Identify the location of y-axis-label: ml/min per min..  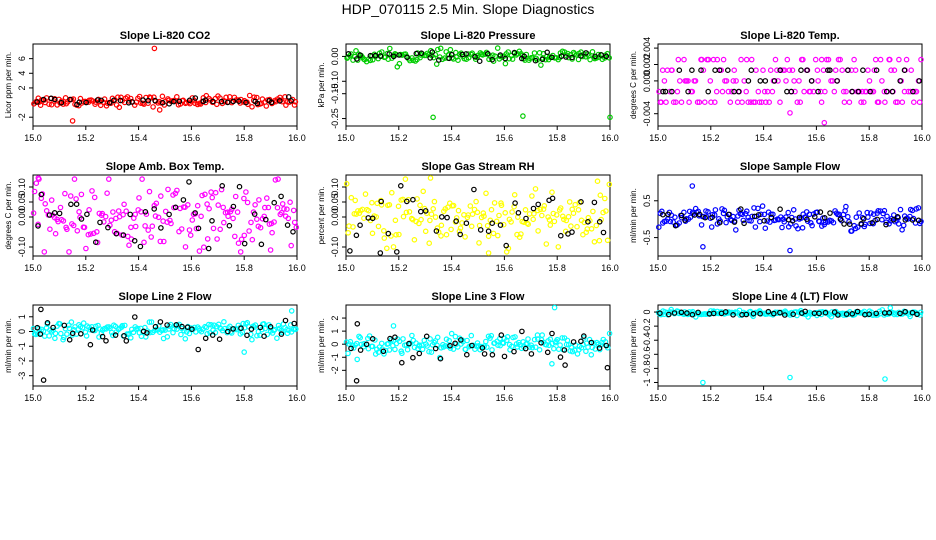
(8, 345).